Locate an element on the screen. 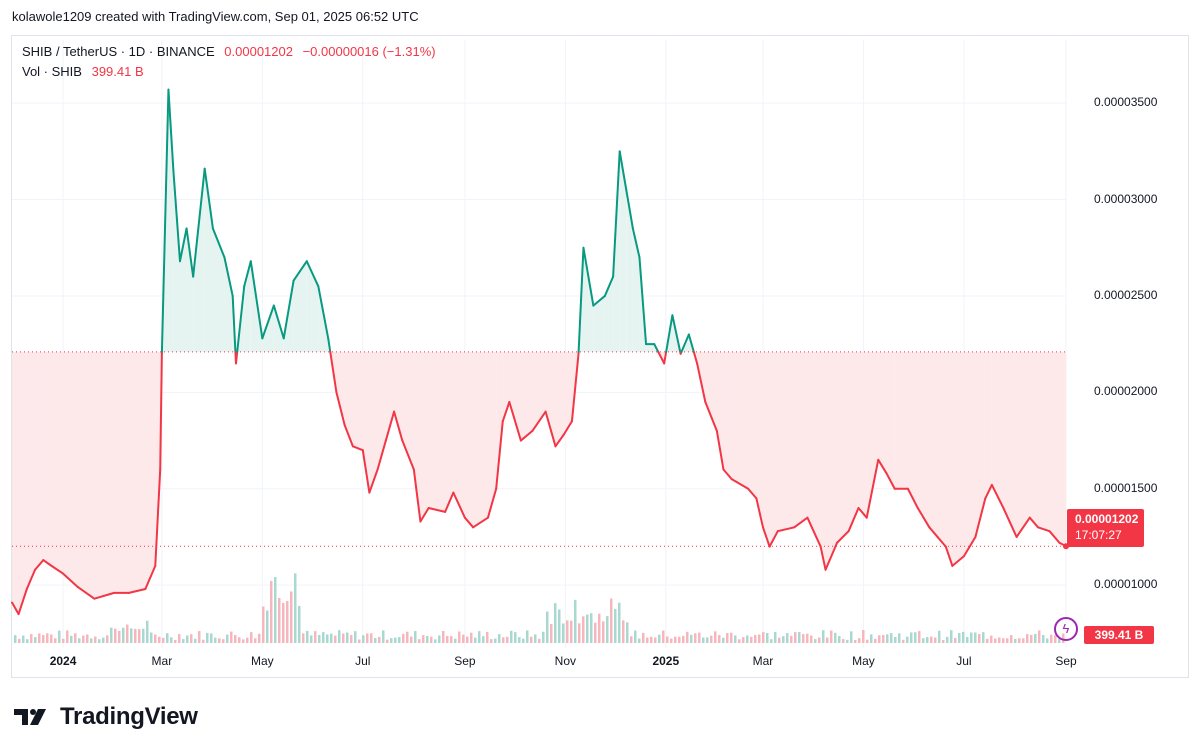 This screenshot has width=1200, height=753. tradingview-brand: TradingView is located at coordinates (106, 717).